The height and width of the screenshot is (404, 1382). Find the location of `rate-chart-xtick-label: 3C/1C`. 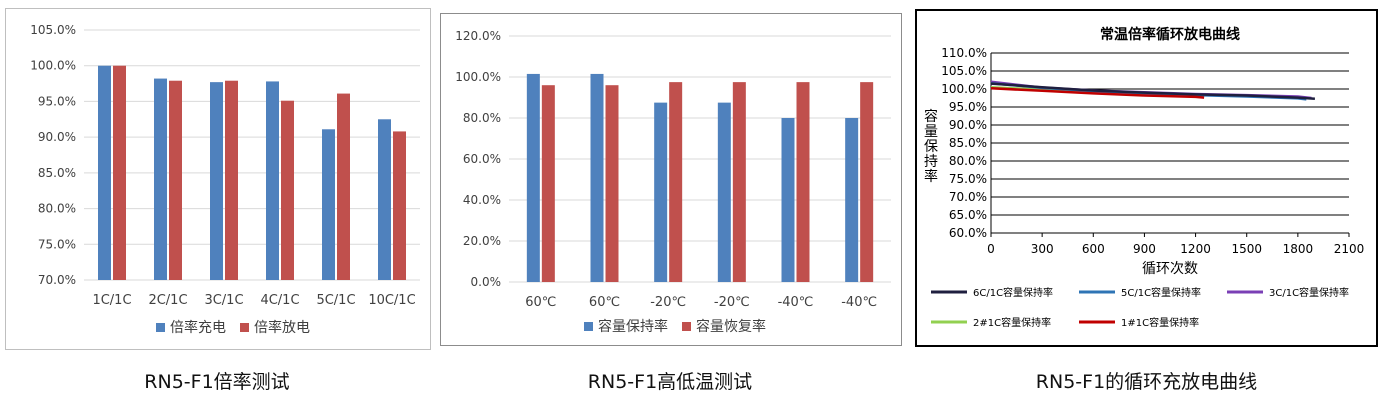

rate-chart-xtick-label: 3C/1C is located at coordinates (223, 300).